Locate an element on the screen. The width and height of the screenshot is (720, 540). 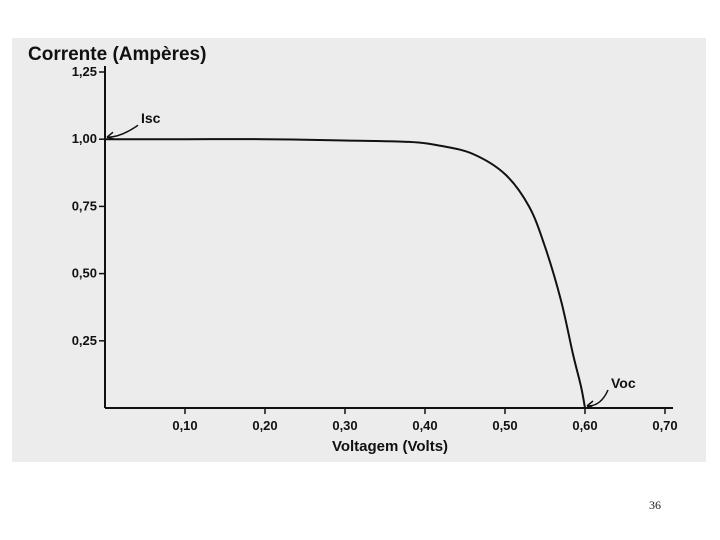
y-tick-label: 0,25 is located at coordinates (84, 340).